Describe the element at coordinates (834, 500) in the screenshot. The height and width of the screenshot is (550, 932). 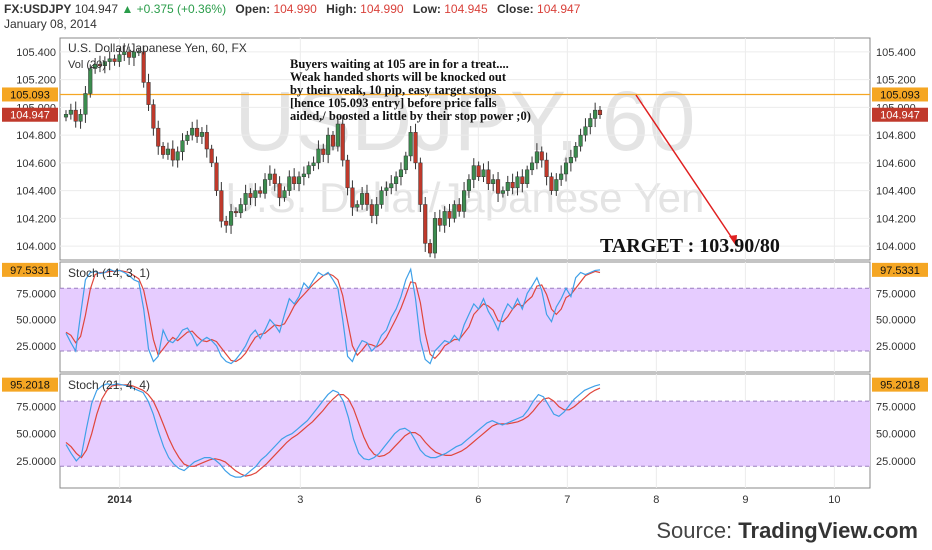
I see `x-tick-label: 10` at that location.